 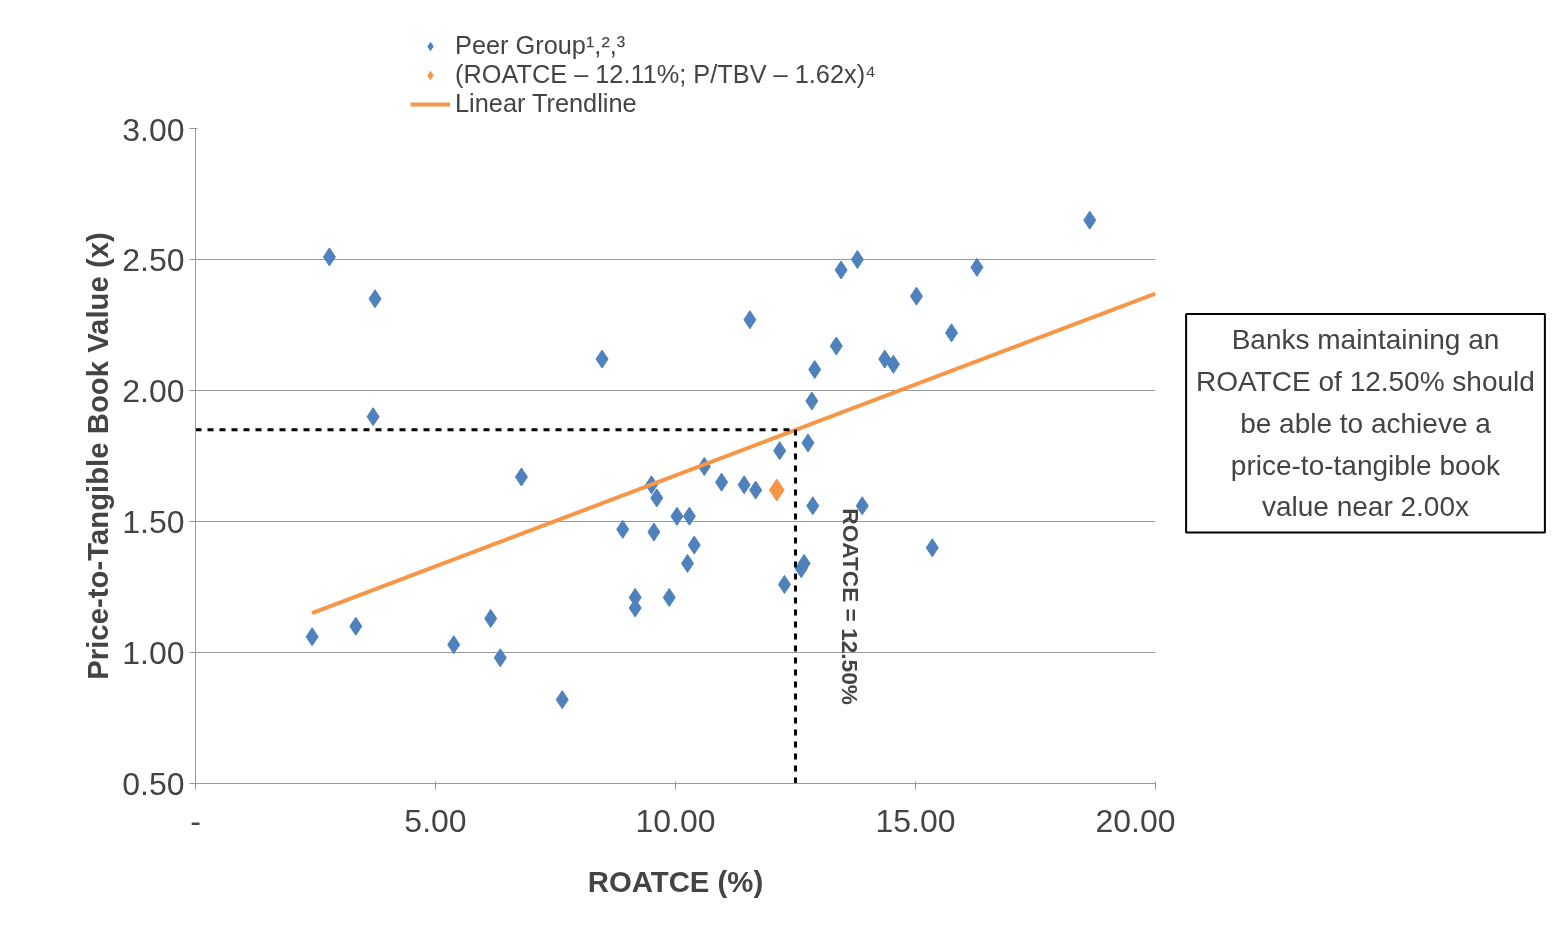 What do you see at coordinates (153, 129) in the screenshot?
I see `y-tick-label: 3.00` at bounding box center [153, 129].